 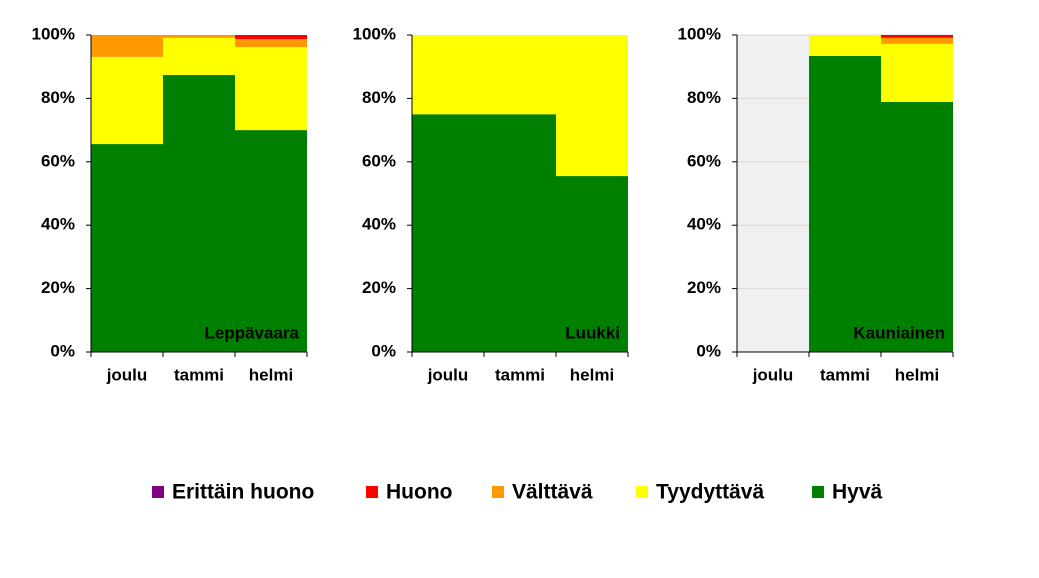 What do you see at coordinates (899, 332) in the screenshot?
I see `chart-label: Kauniainen` at bounding box center [899, 332].